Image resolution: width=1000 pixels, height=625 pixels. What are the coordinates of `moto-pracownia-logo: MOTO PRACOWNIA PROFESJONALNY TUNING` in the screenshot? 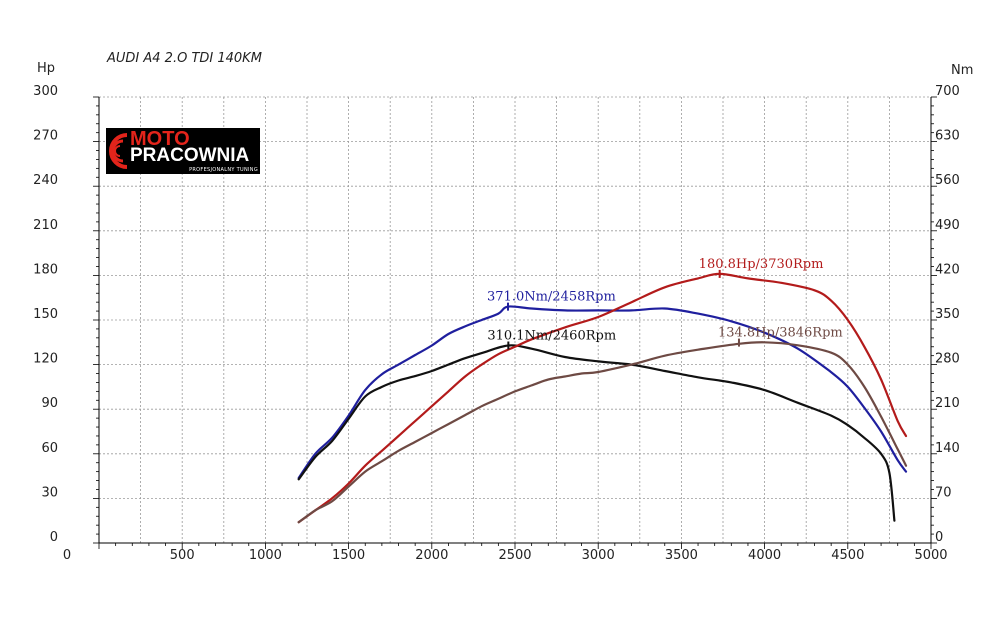 It's located at (183, 151).